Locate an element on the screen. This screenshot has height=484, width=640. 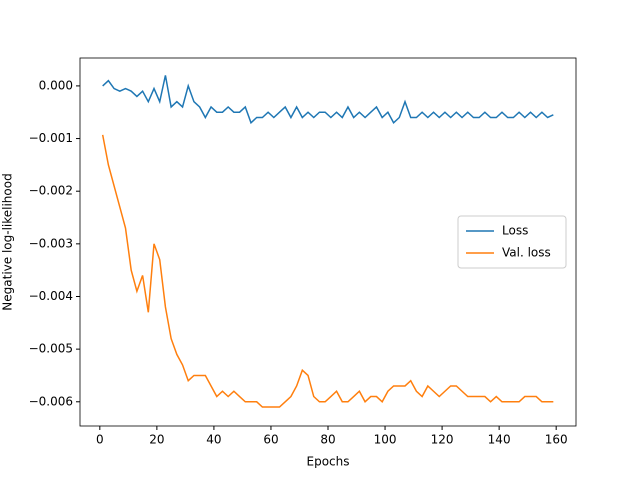
x-tick-label: 80 is located at coordinates (327, 440).